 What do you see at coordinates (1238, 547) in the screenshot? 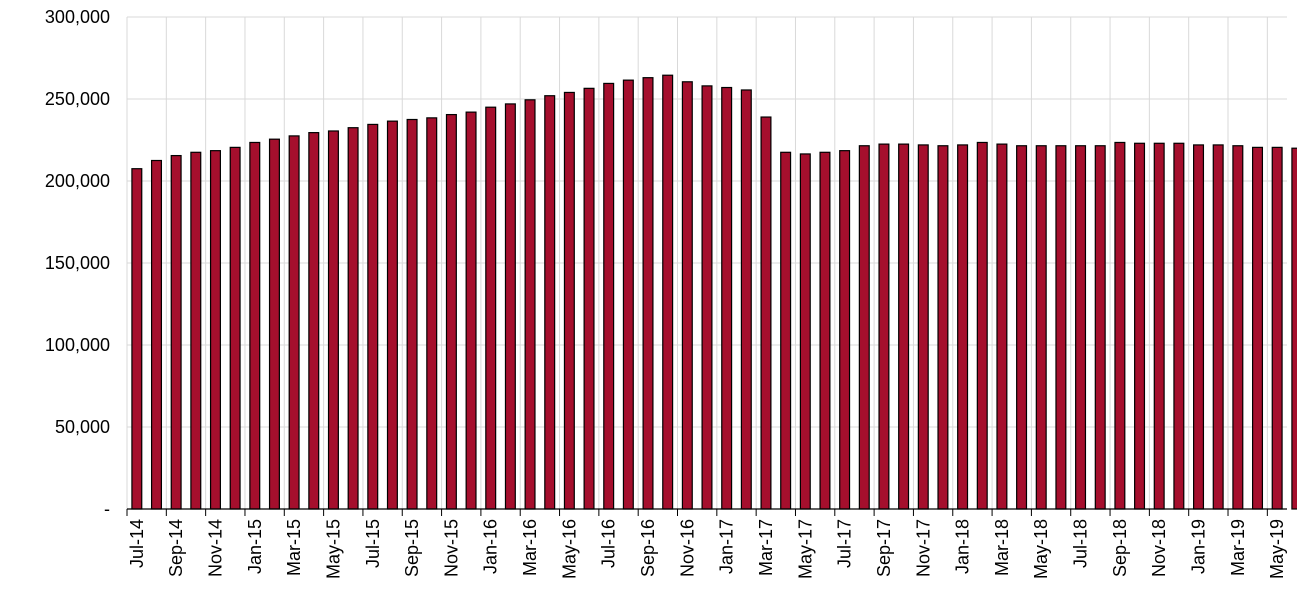
I see `x-tick-label: Mar-19` at bounding box center [1238, 547].